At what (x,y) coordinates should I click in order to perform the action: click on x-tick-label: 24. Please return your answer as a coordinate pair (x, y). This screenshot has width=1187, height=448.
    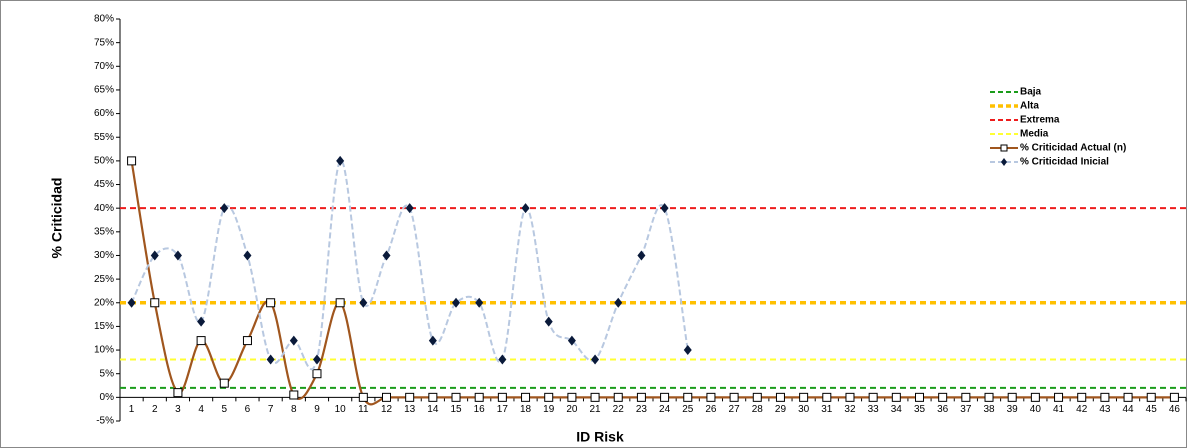
    Looking at the image, I should click on (665, 409).